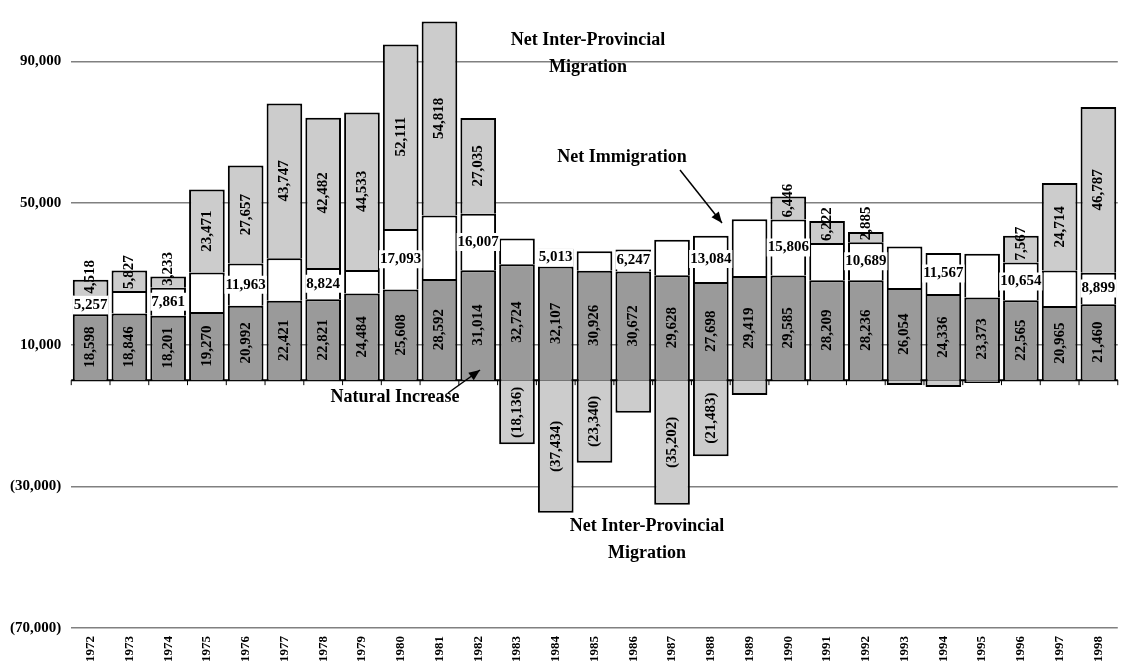  Describe the element at coordinates (399, 335) in the screenshot. I see `data-label: 25,608` at that location.